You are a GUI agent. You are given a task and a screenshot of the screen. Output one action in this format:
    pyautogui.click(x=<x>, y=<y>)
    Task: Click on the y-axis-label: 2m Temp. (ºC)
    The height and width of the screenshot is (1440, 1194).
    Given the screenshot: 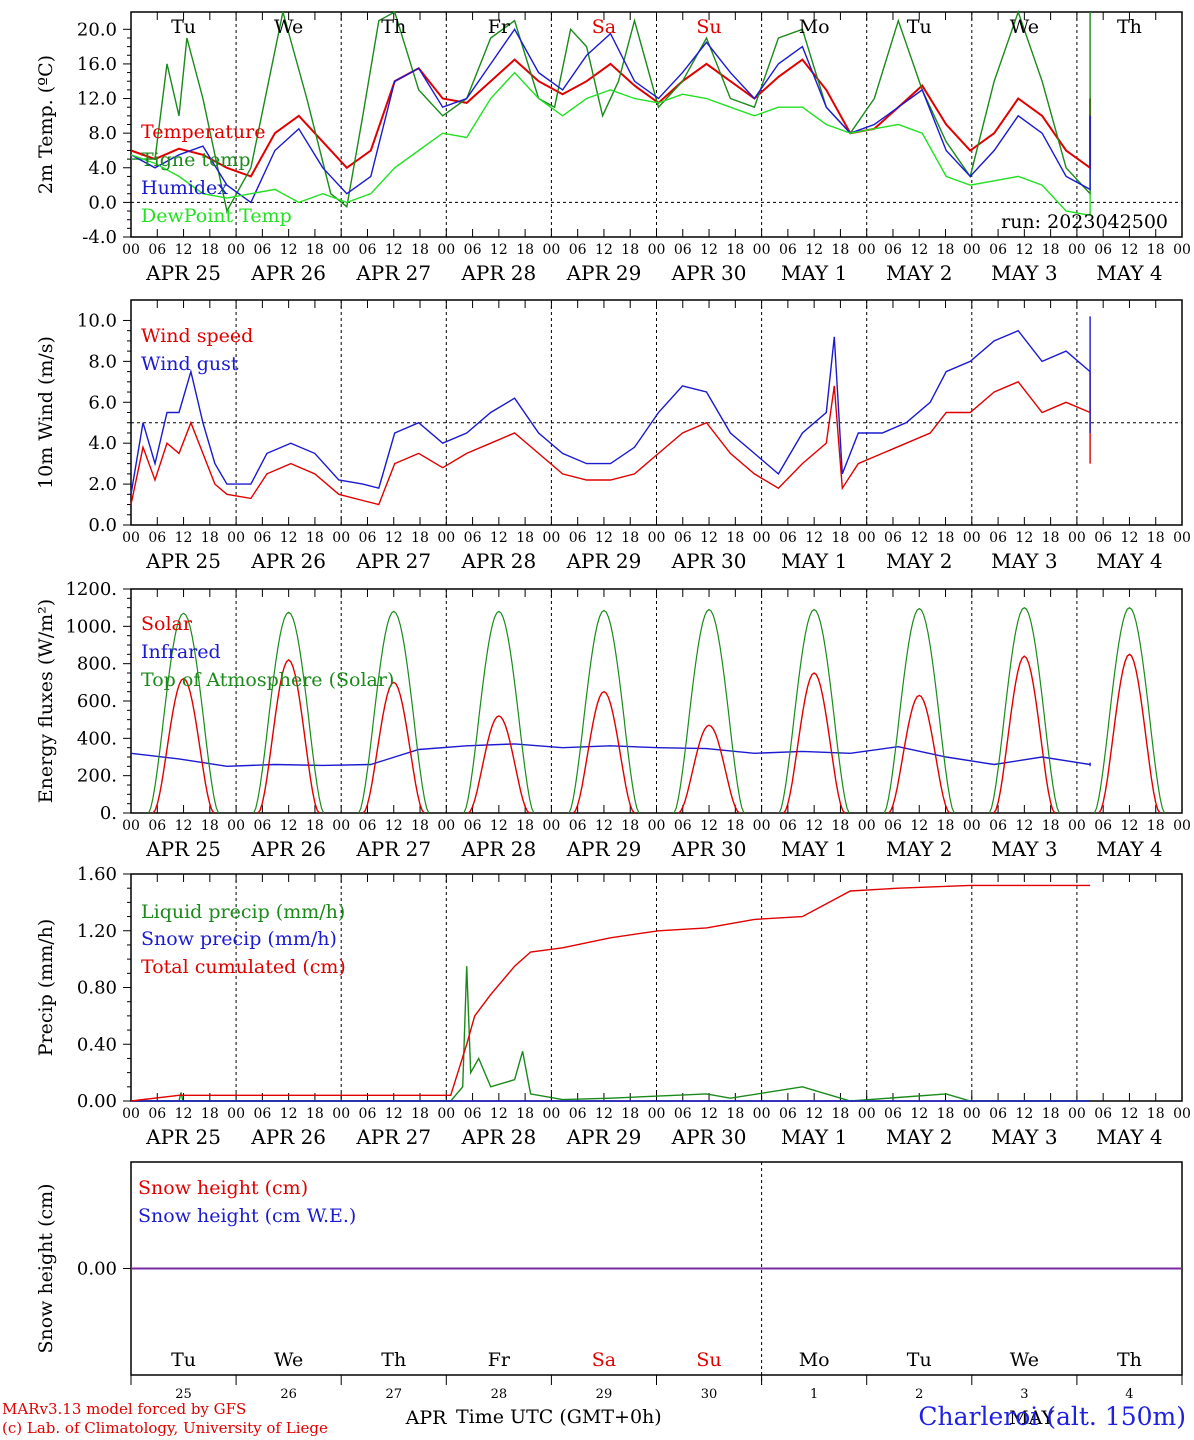 What is the action you would take?
    pyautogui.click(x=46, y=124)
    